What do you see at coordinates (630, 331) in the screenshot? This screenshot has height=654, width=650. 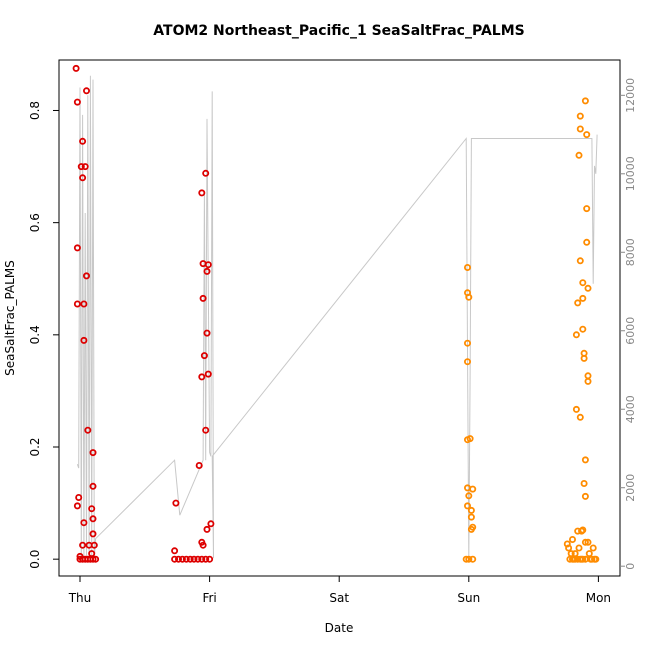 I see `y-right-tick-label: 6000` at bounding box center [630, 331].